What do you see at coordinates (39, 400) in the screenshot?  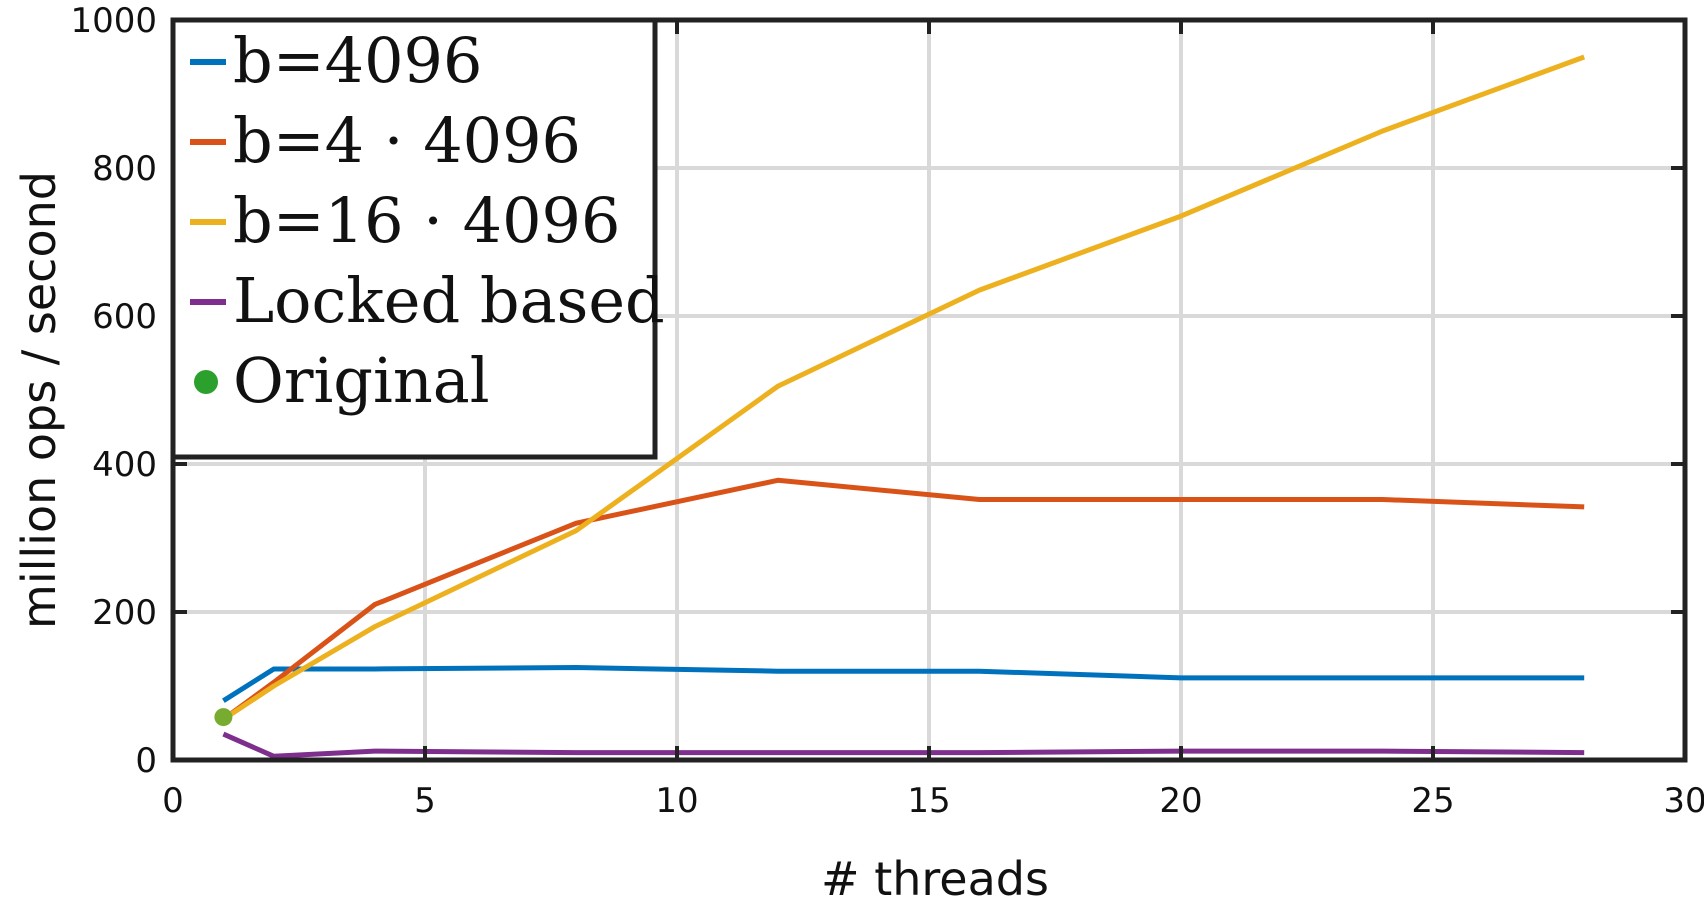 I see `y-axis-label: million ops / second` at bounding box center [39, 400].